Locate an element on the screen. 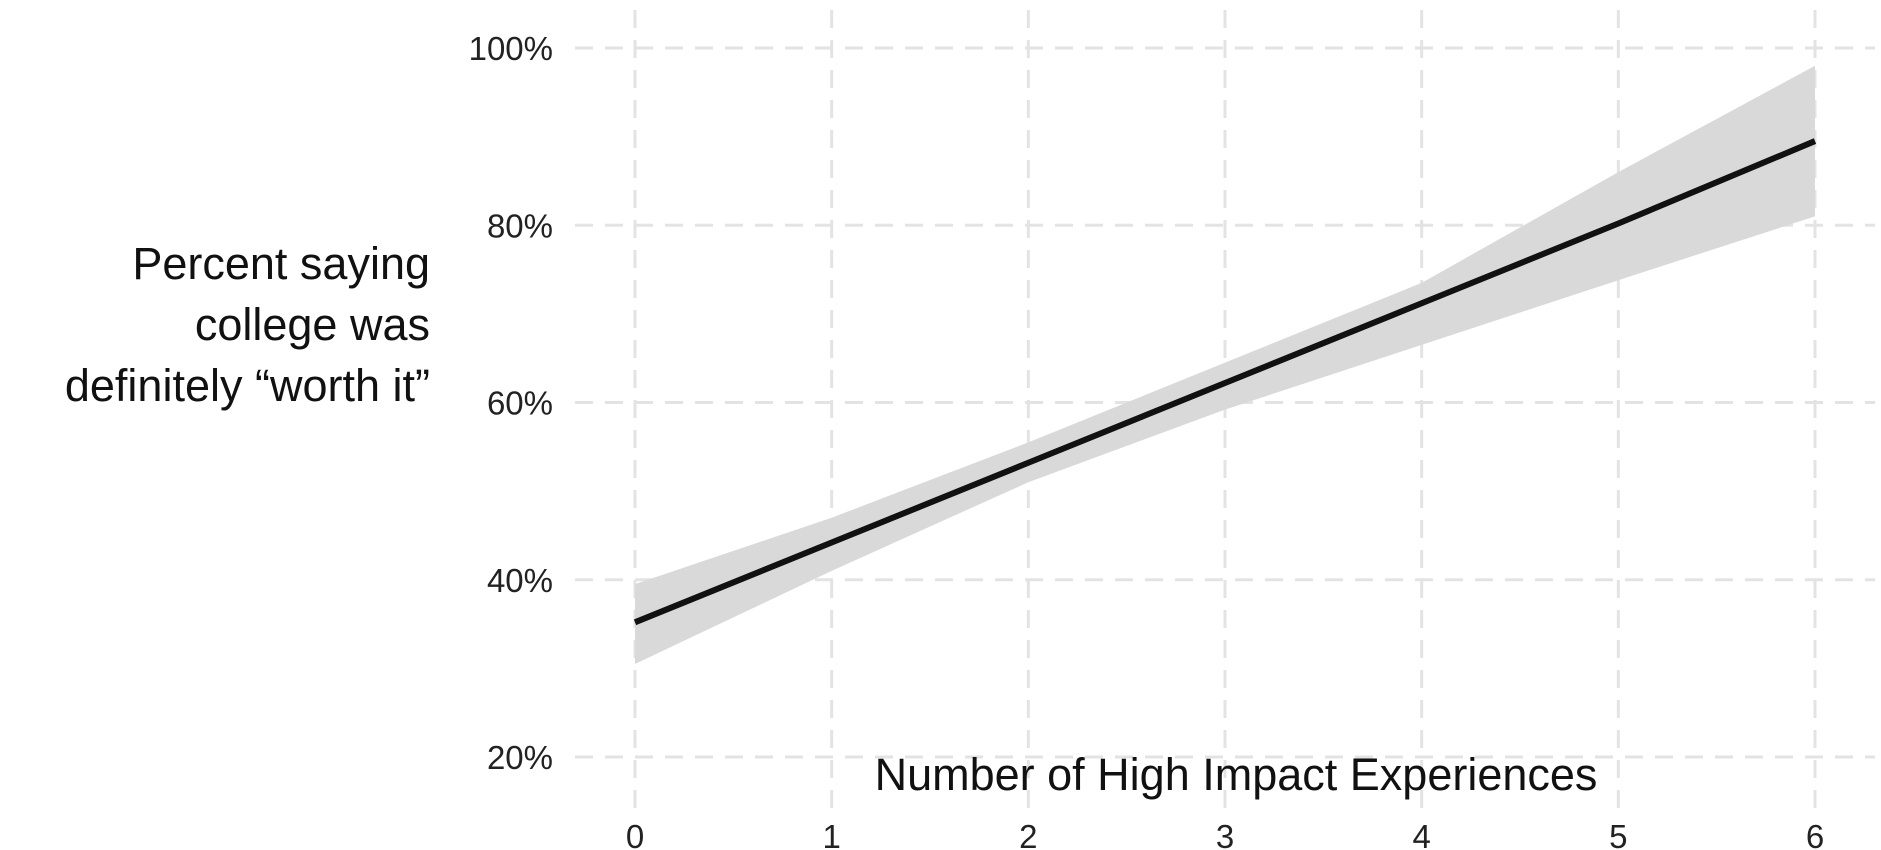 This screenshot has height=850, width=1881. x-axis-title: Number of High Impact Experiences is located at coordinates (1236, 774).